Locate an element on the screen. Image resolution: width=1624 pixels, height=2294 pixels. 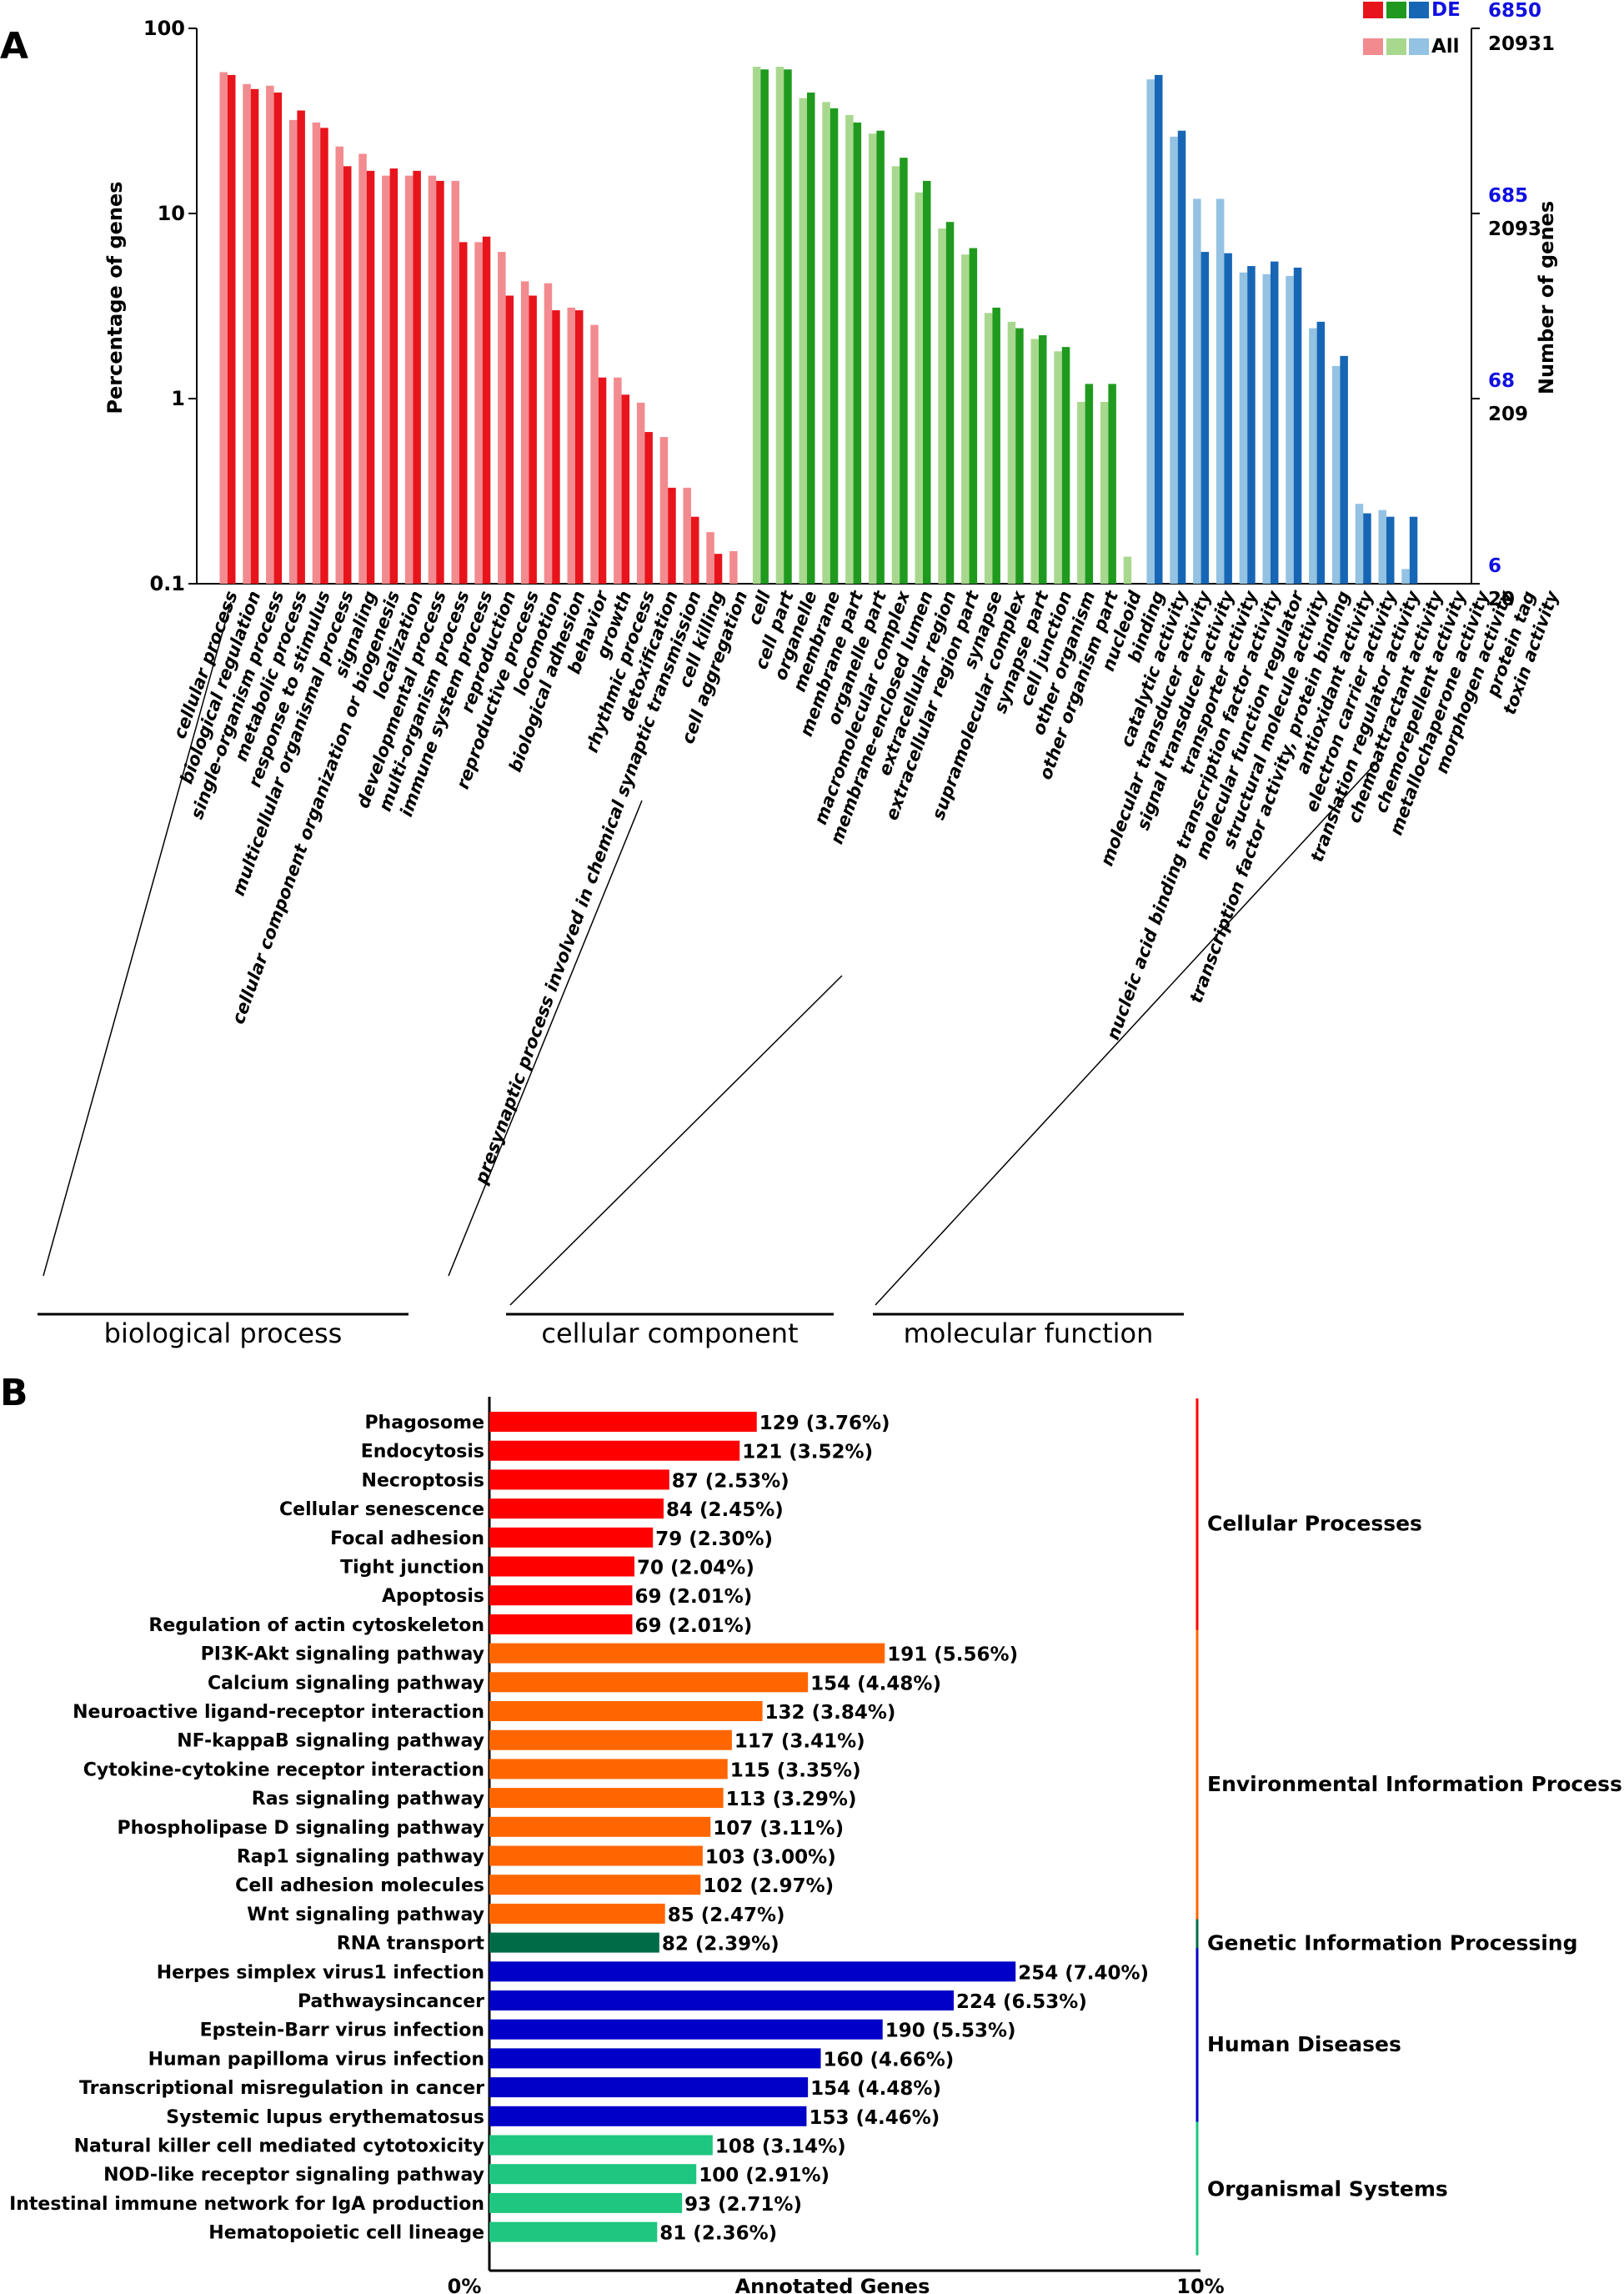
kegg-value-label: 84 (2.45%) is located at coordinates (725, 1510).